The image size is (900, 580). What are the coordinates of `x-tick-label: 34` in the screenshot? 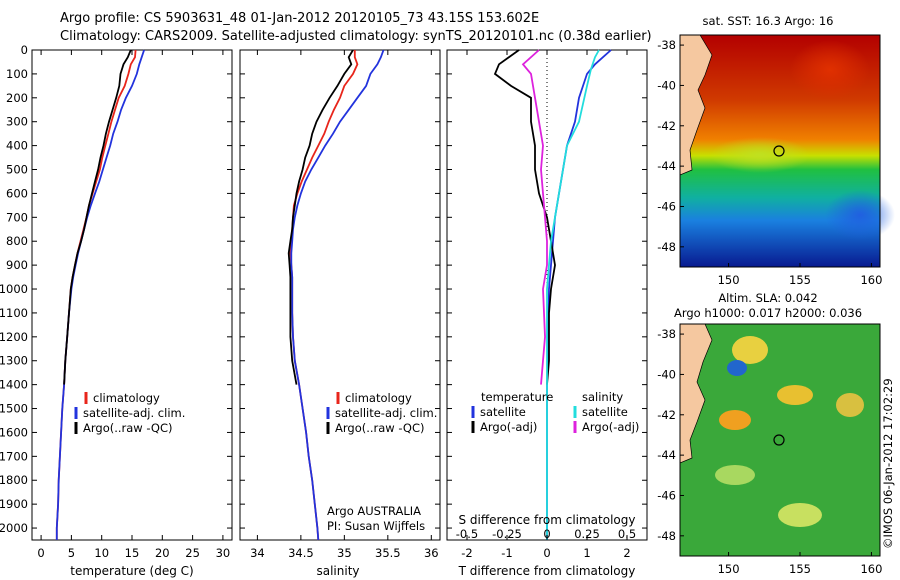 It's located at (257, 553).